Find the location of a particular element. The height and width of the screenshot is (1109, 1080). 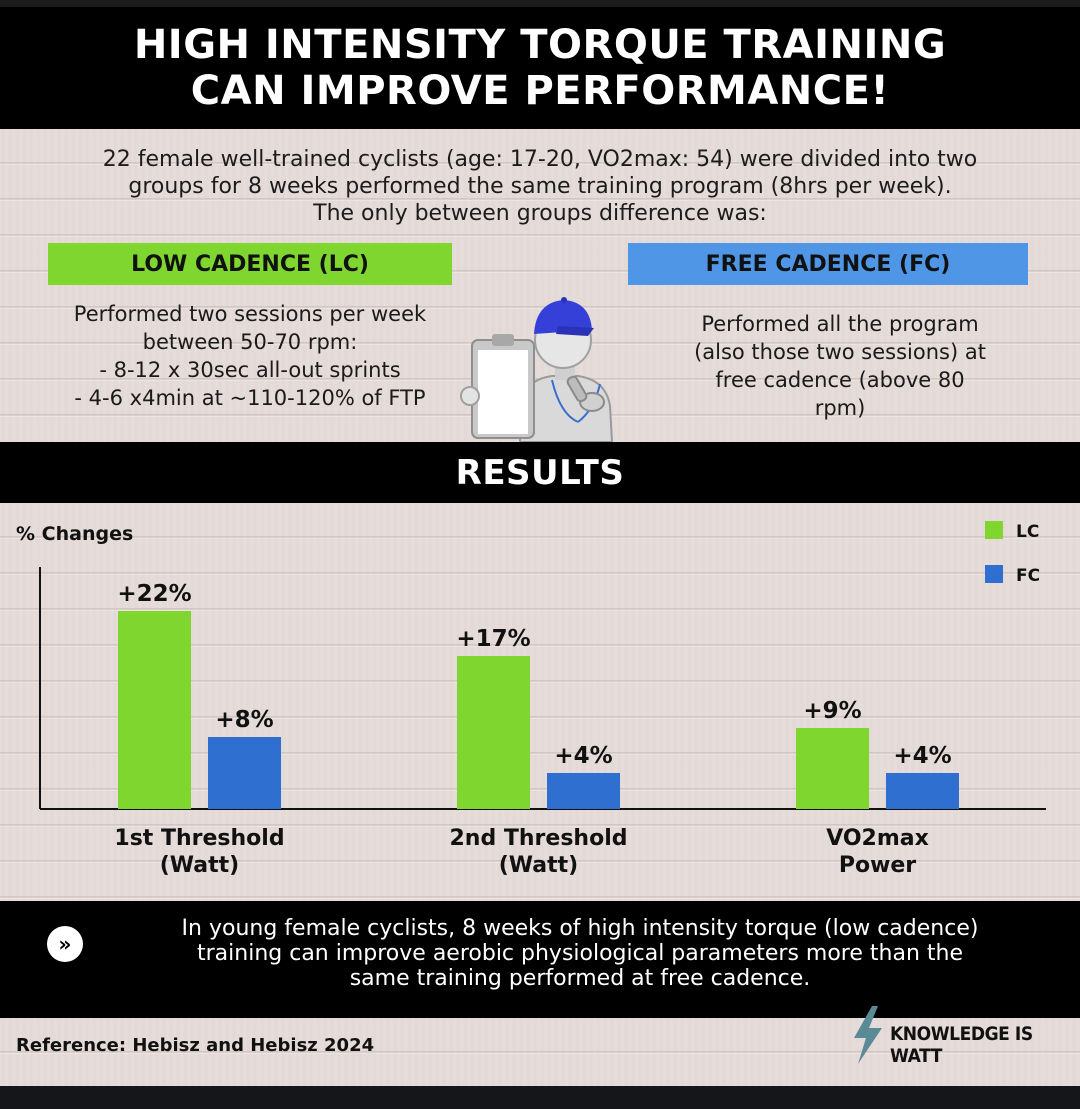

conclusion-line-3: same training performed at free cadence. is located at coordinates (580, 978).